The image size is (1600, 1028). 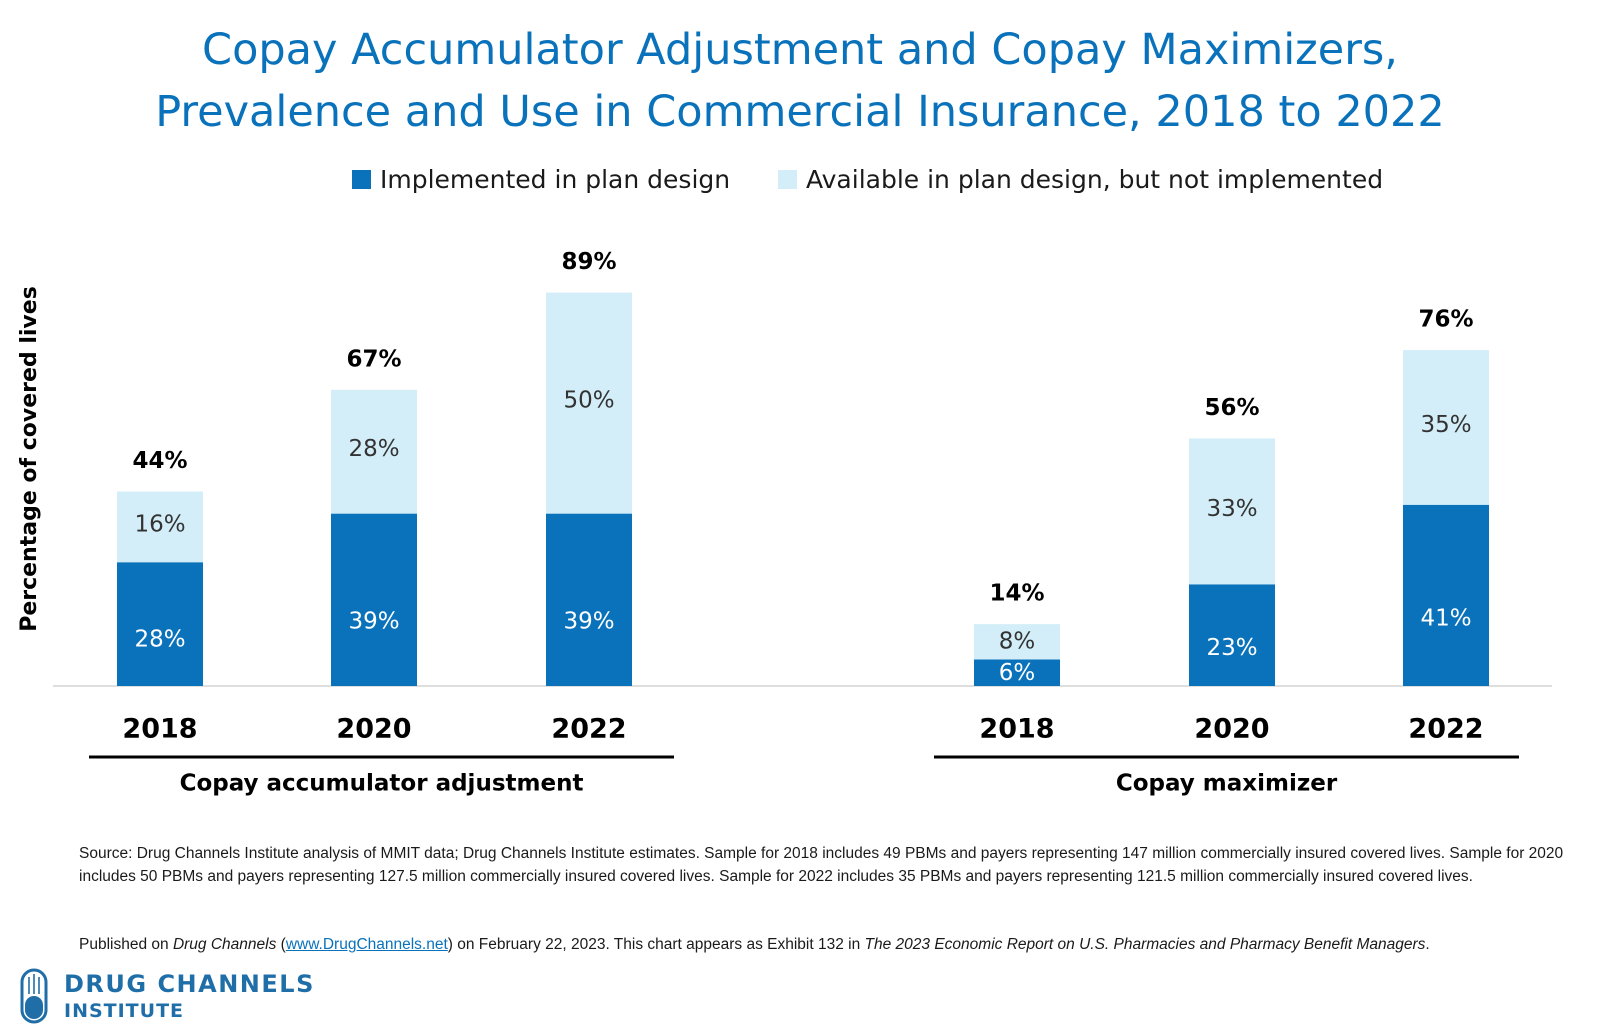 I want to click on data-label-total: 76%, so click(x=1445, y=320).